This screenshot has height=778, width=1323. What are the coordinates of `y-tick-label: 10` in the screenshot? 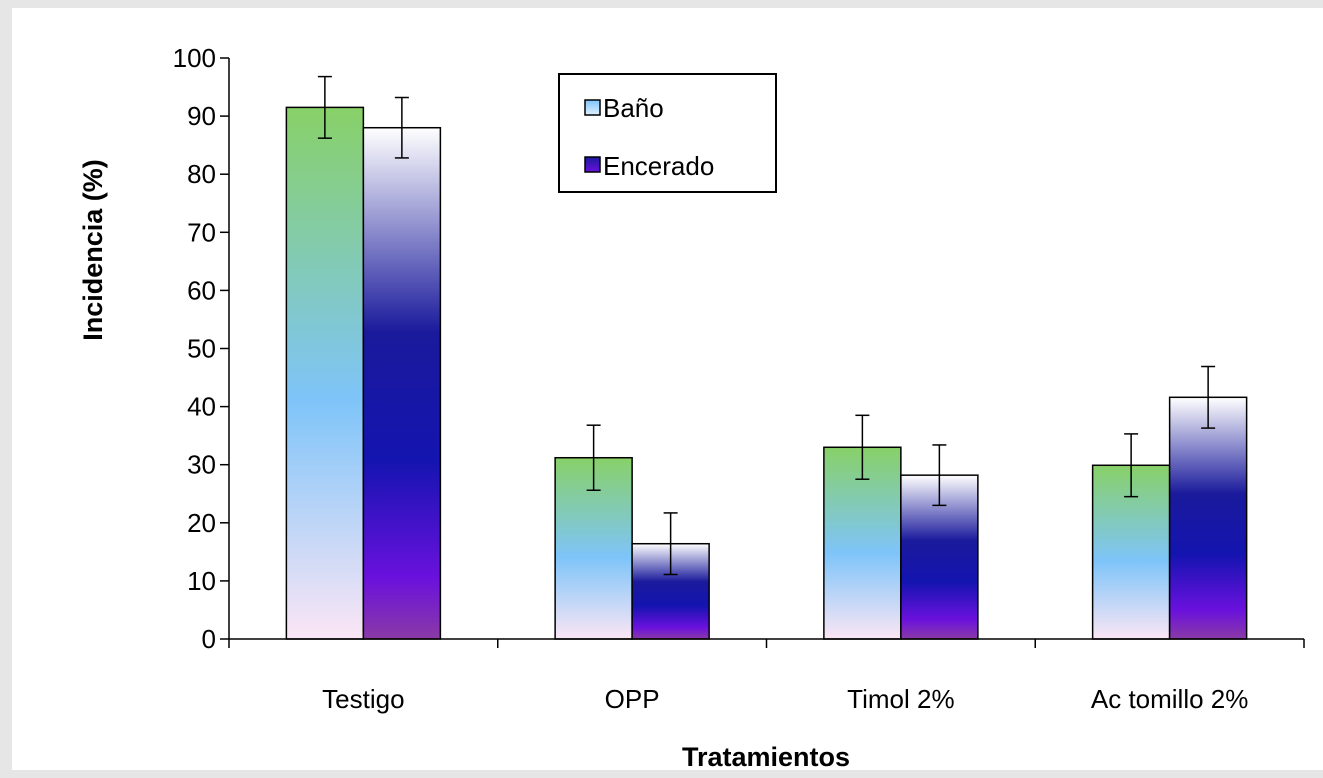 It's located at (201, 581).